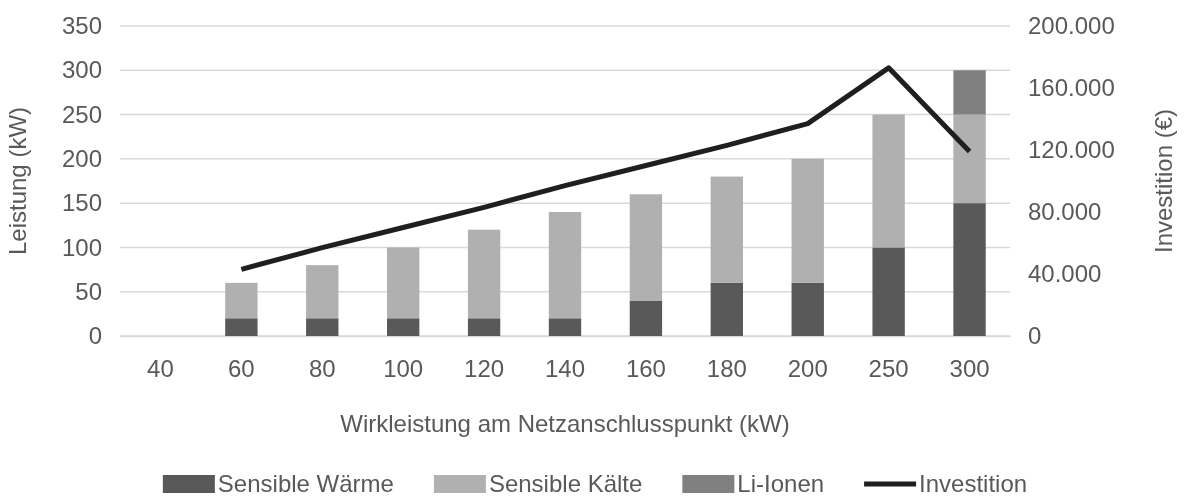  What do you see at coordinates (1163, 181) in the screenshot?
I see `y2-axis-title: Investition (€)` at bounding box center [1163, 181].